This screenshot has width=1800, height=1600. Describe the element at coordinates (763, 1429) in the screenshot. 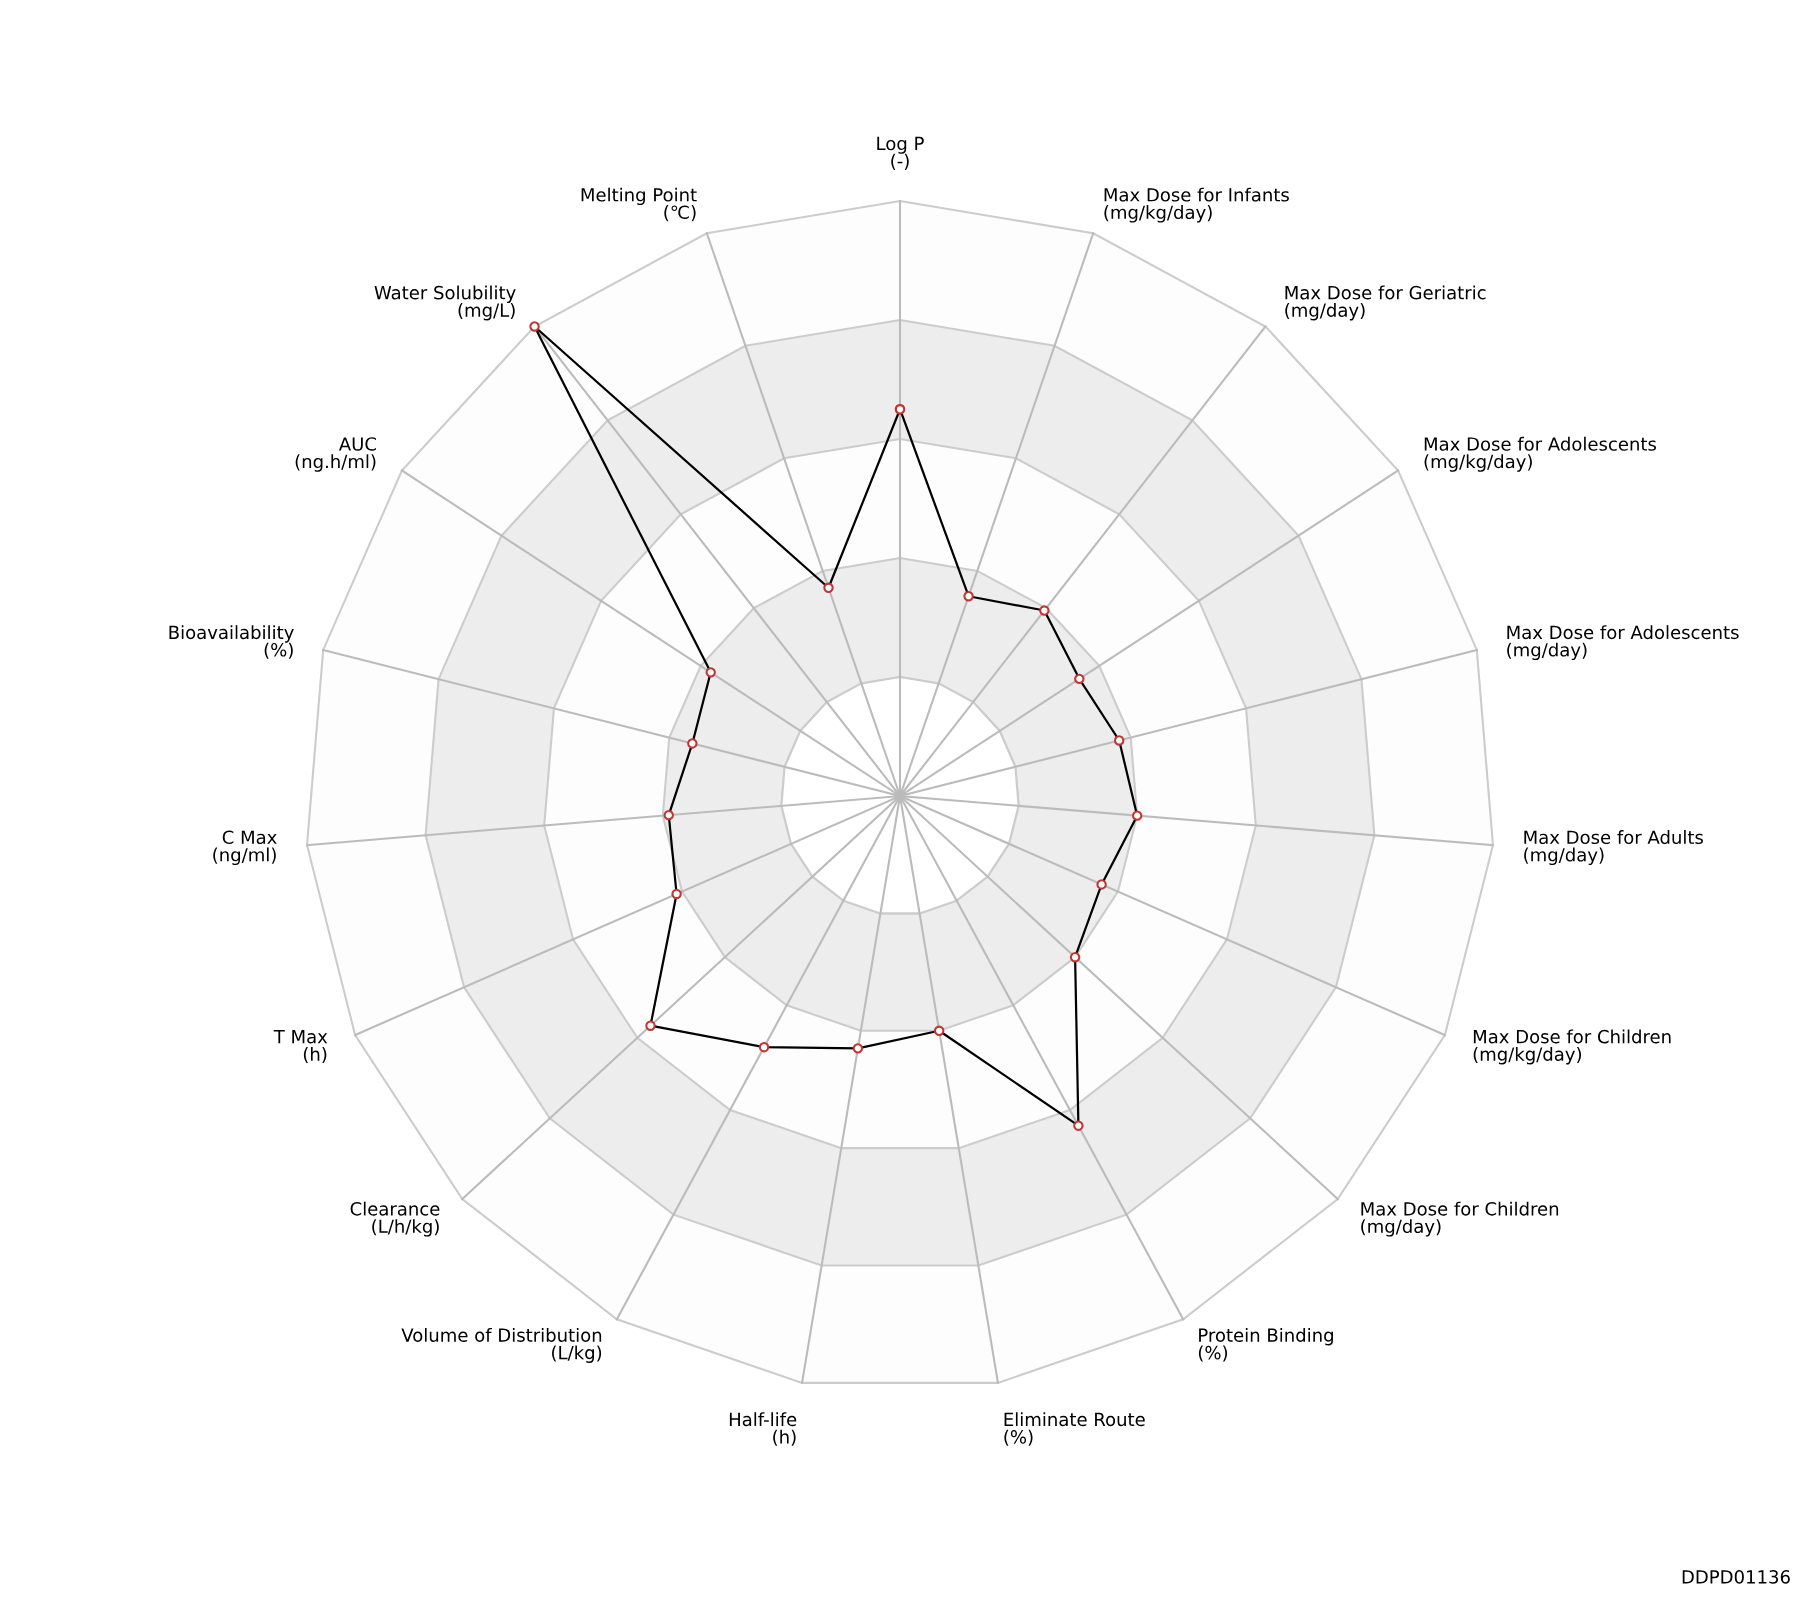

I see `spoke-label: Half-life (h)` at that location.